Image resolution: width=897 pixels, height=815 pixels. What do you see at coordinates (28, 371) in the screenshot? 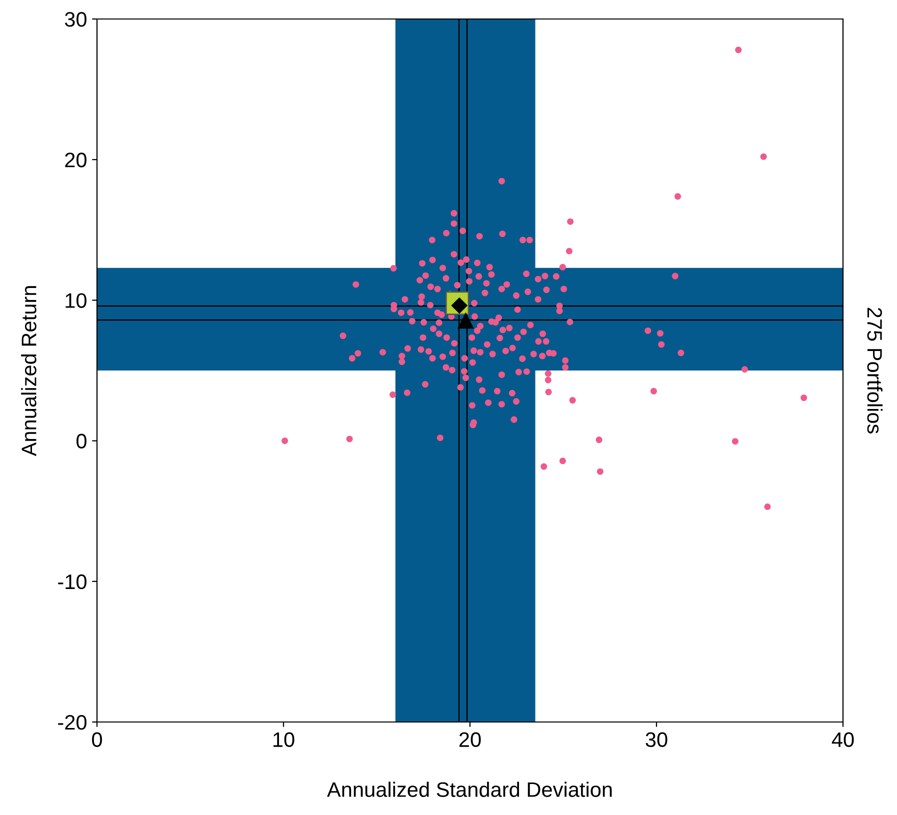
I see `y-axis-title: Annualized Return` at bounding box center [28, 371].